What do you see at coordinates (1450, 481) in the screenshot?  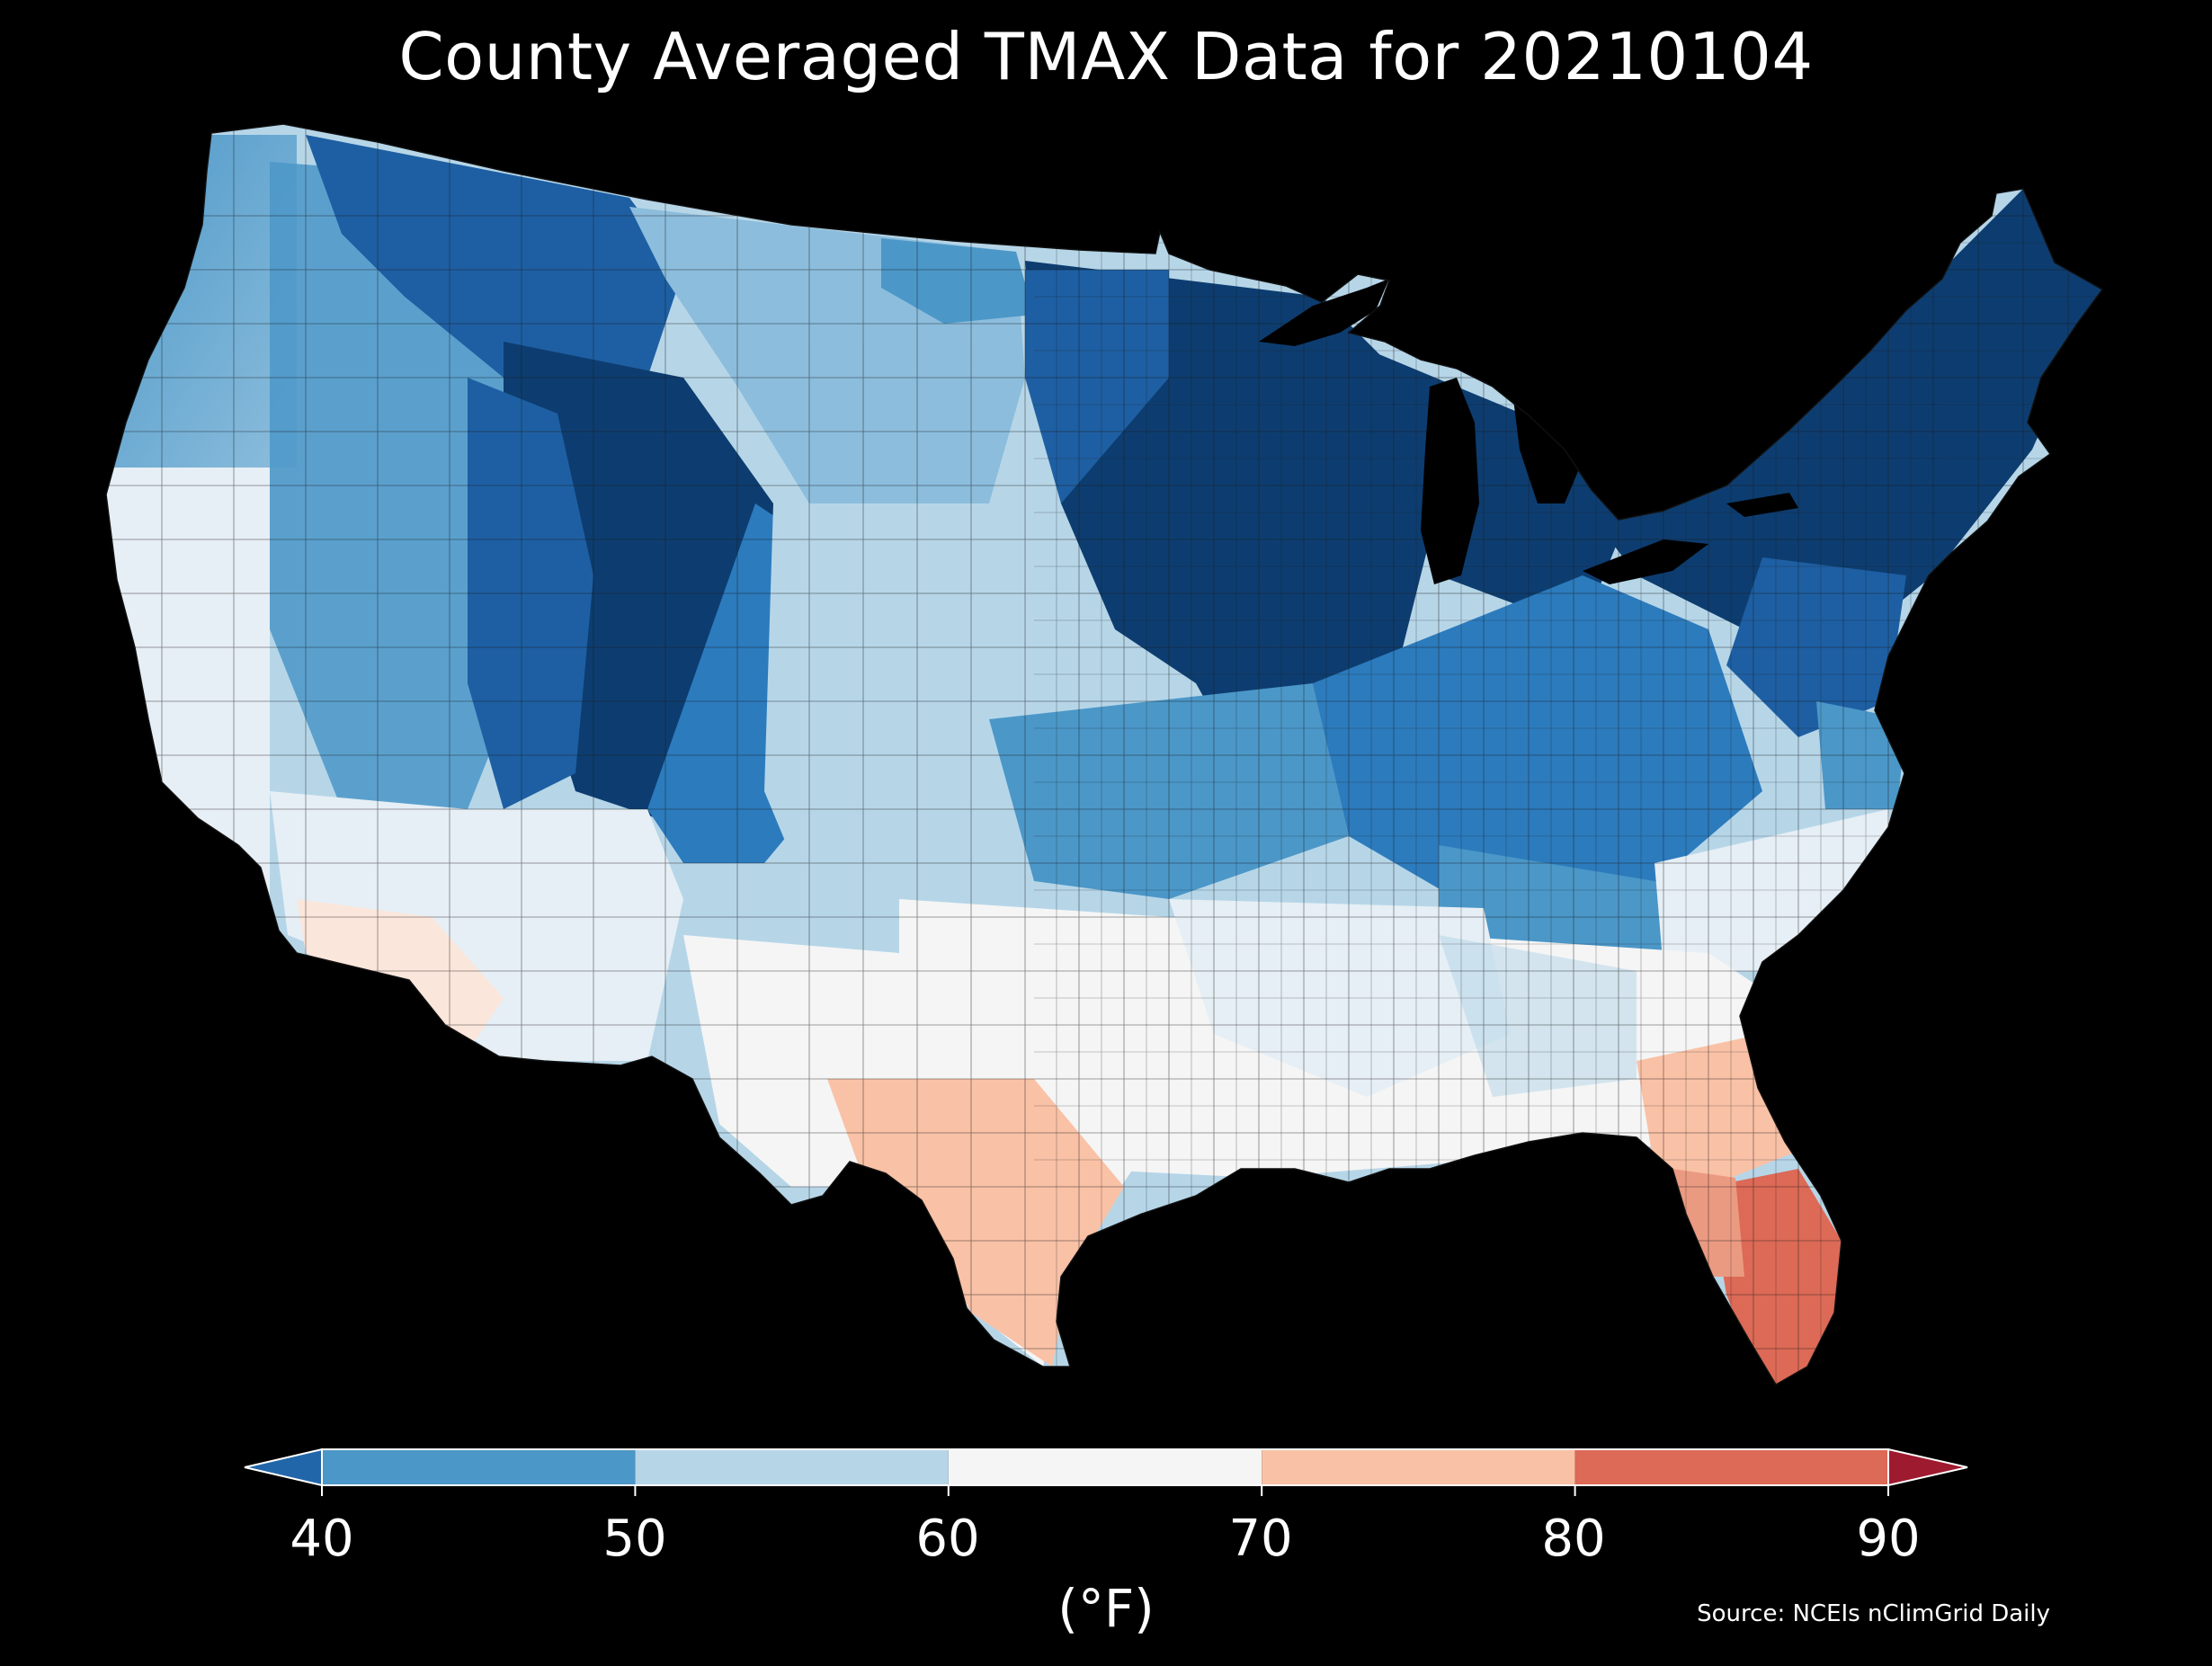 I see `lake-michigan` at bounding box center [1450, 481].